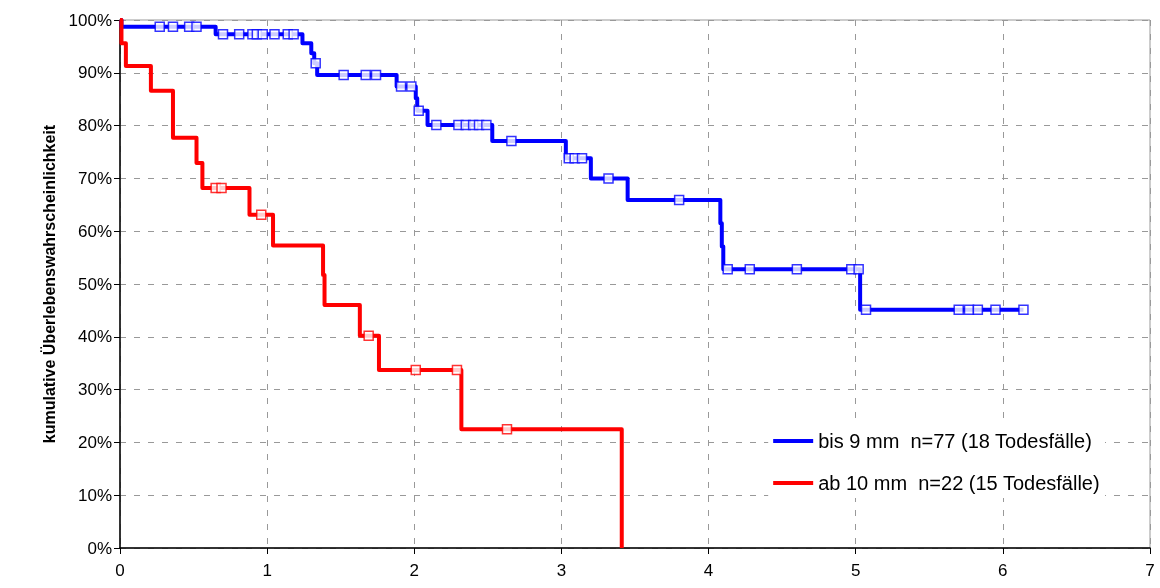 The image size is (1160, 588). Describe the element at coordinates (1150, 570) in the screenshot. I see `x-tick-label: 7` at that location.